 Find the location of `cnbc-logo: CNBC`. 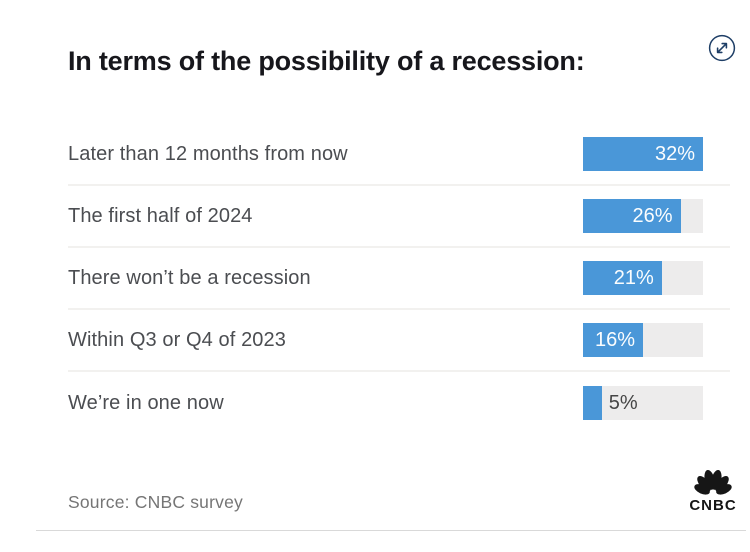

cnbc-logo: CNBC is located at coordinates (713, 487).